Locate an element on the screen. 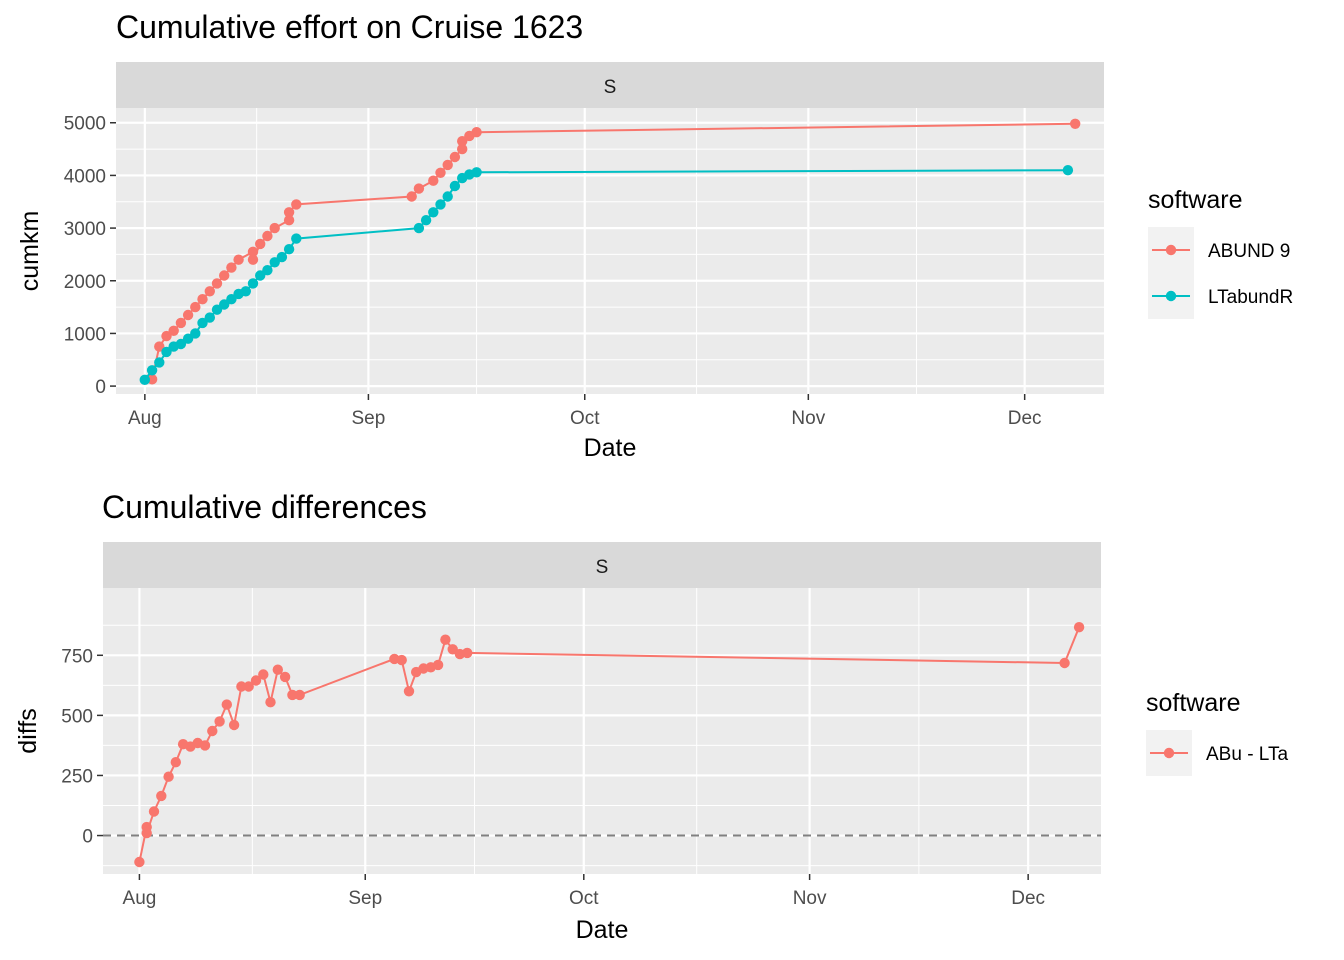 The width and height of the screenshot is (1344, 960). legend: software ABu - LTa is located at coordinates (1217, 732).